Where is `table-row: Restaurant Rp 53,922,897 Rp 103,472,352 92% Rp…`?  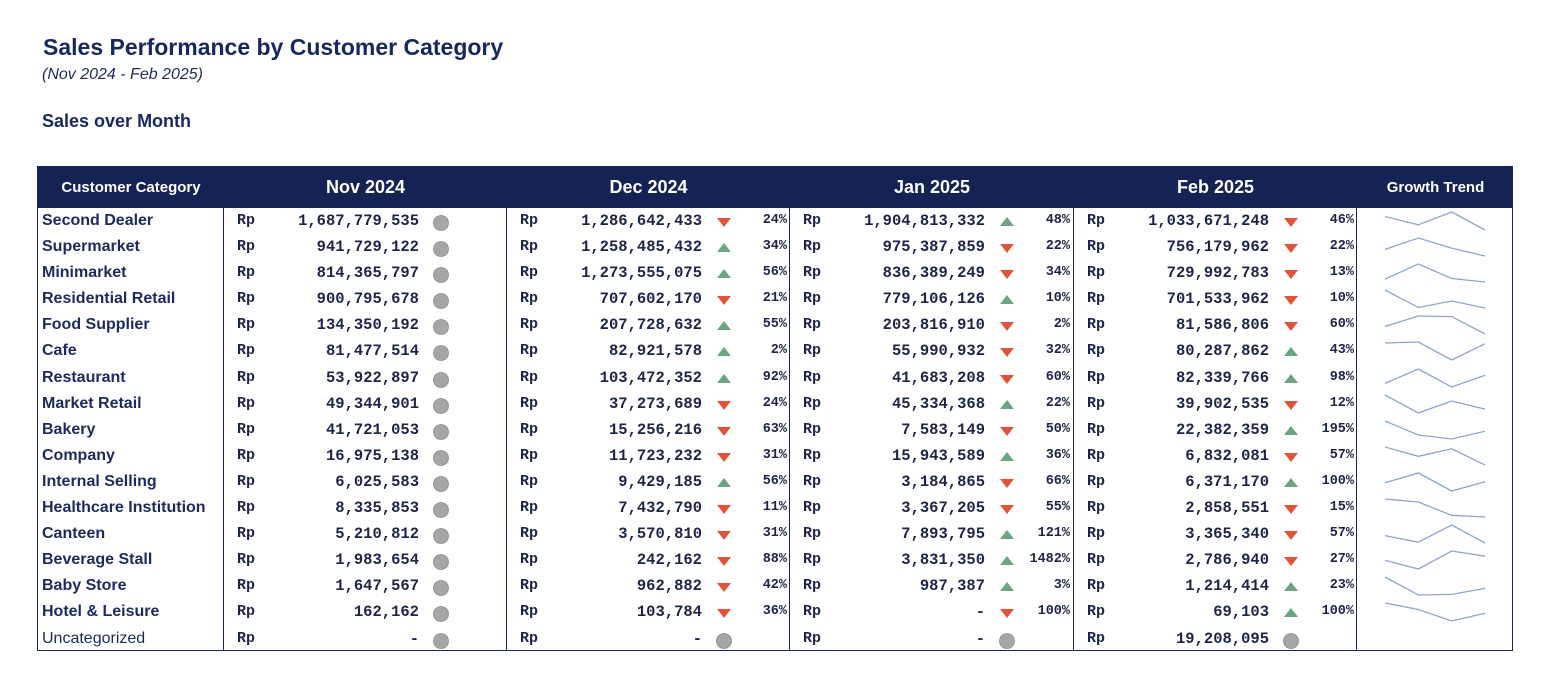
table-row: Restaurant Rp 53,922,897 Rp 103,472,352 92% Rp… is located at coordinates (775, 378).